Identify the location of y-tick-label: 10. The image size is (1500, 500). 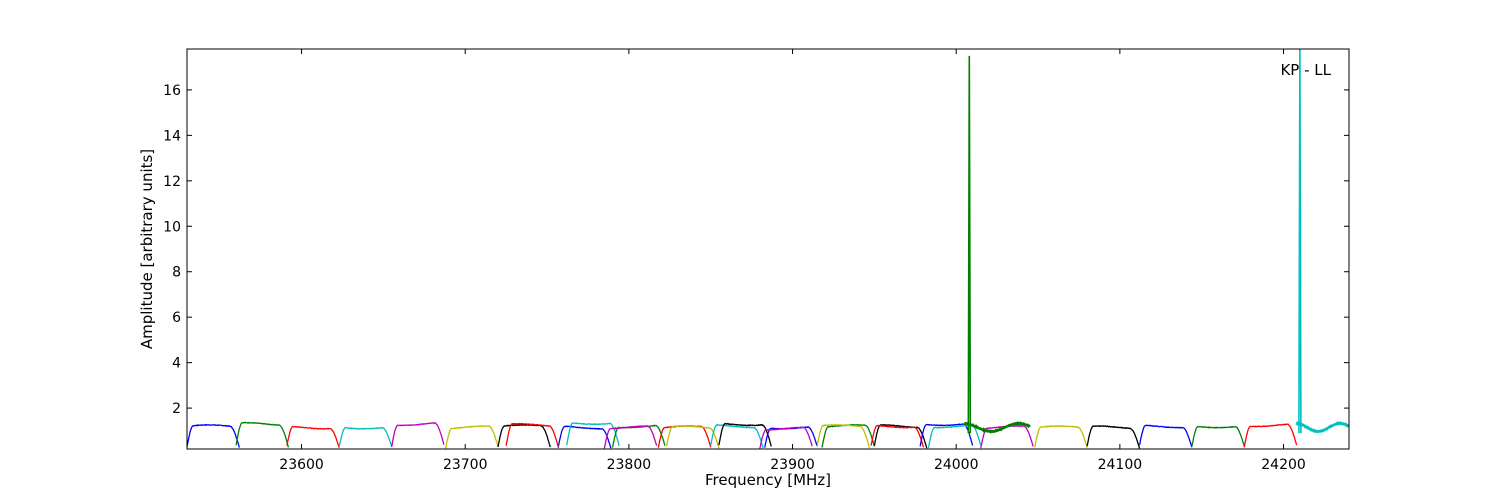
(172, 227).